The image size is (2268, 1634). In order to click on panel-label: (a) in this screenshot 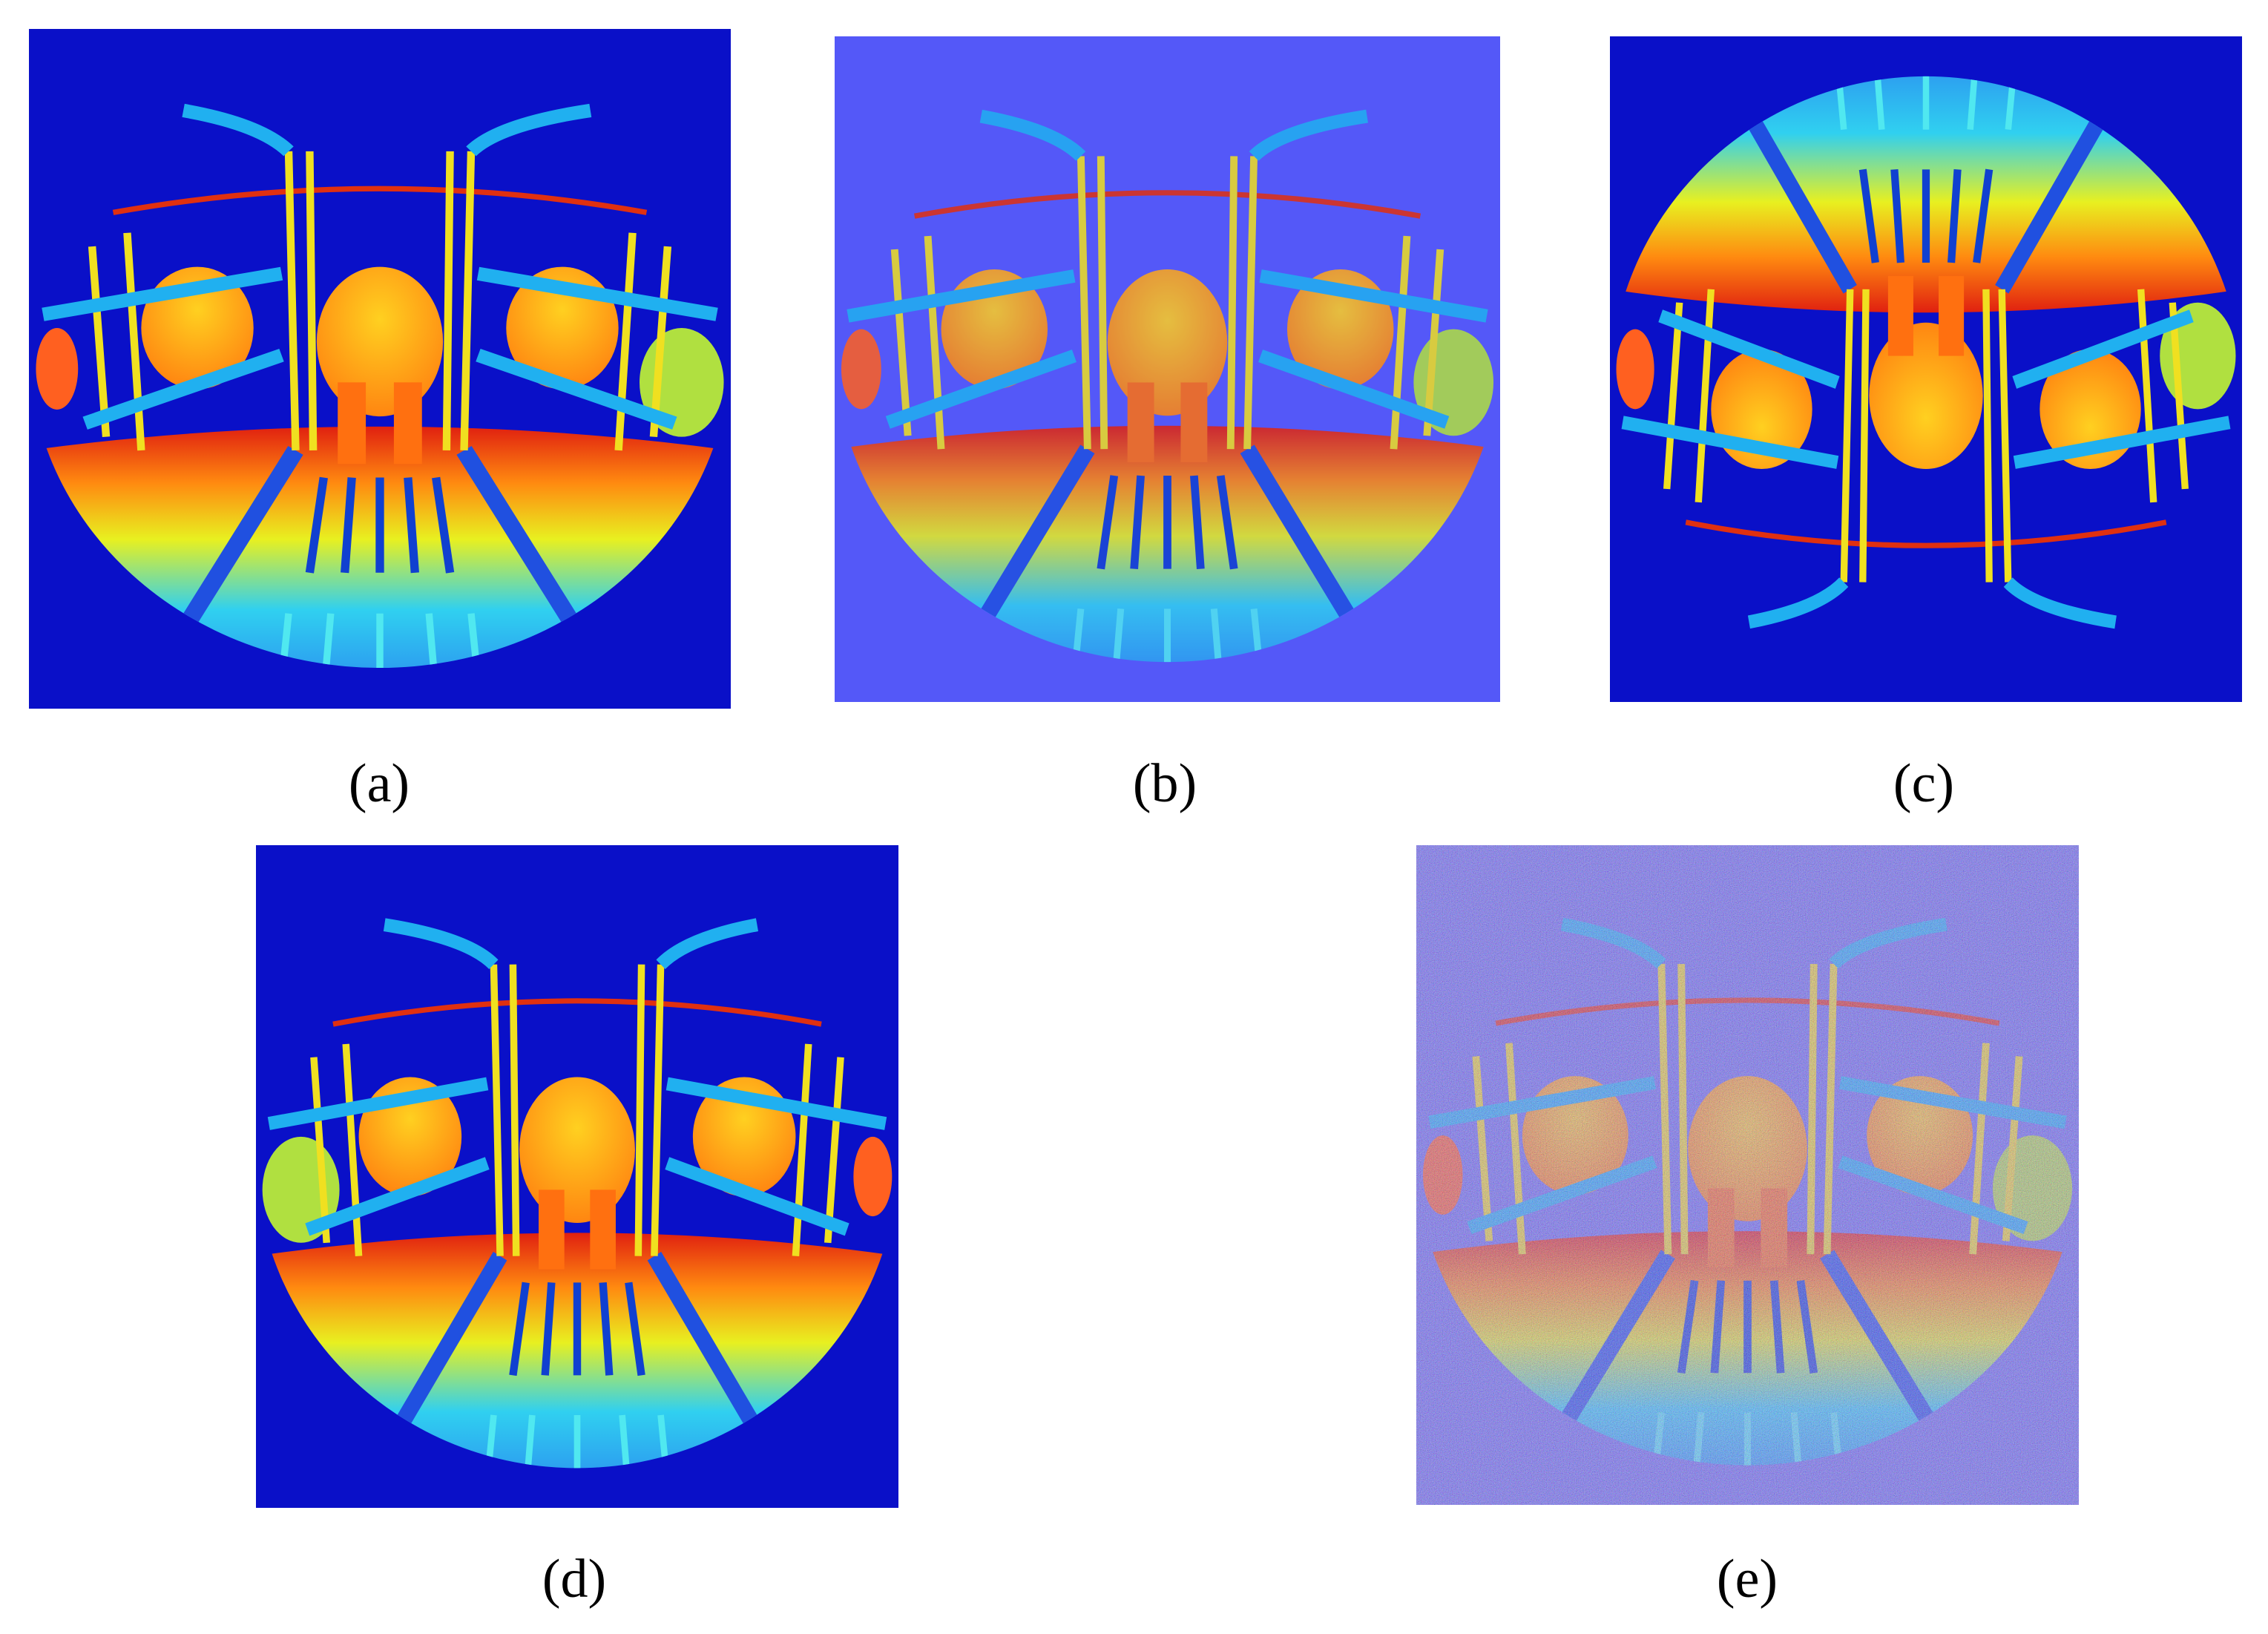, I will do `click(380, 783)`.